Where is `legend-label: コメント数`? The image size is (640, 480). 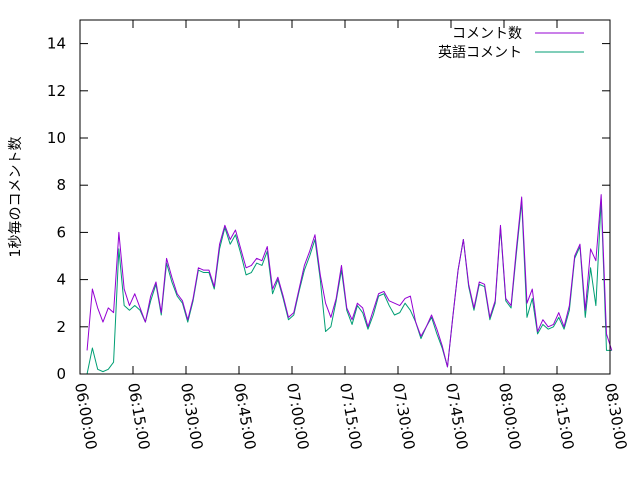
legend-label: コメント数 is located at coordinates (487, 34).